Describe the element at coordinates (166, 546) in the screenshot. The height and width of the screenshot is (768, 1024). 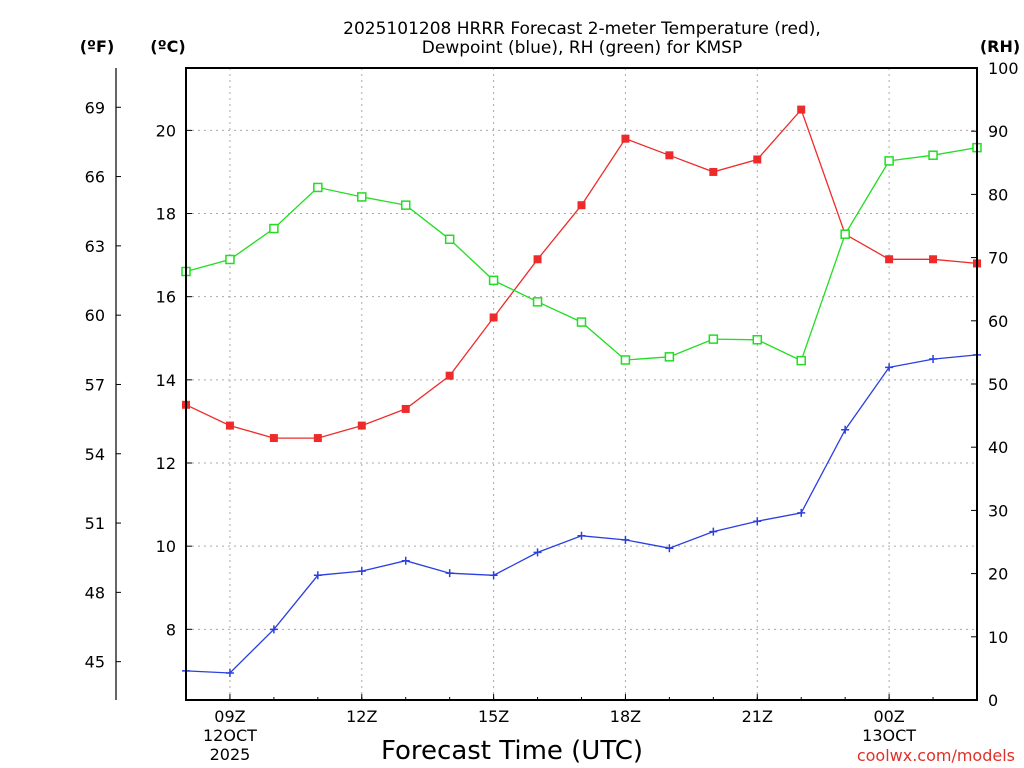
I see `celsius-tick-label: 10` at that location.